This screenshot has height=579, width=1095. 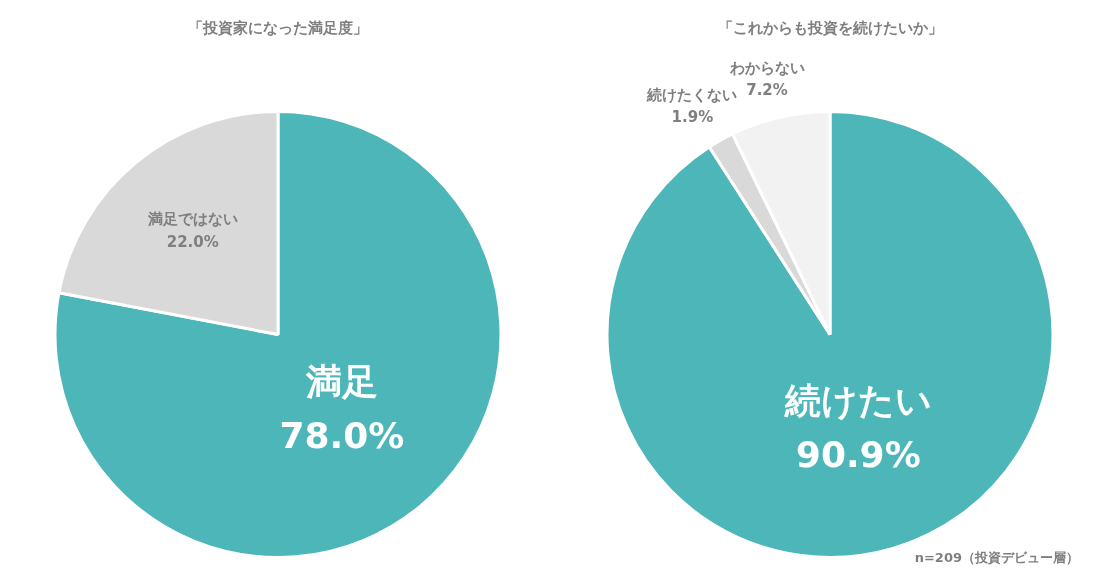 I want to click on chart-title: 「投資家になった満足度」, so click(x=278, y=27).